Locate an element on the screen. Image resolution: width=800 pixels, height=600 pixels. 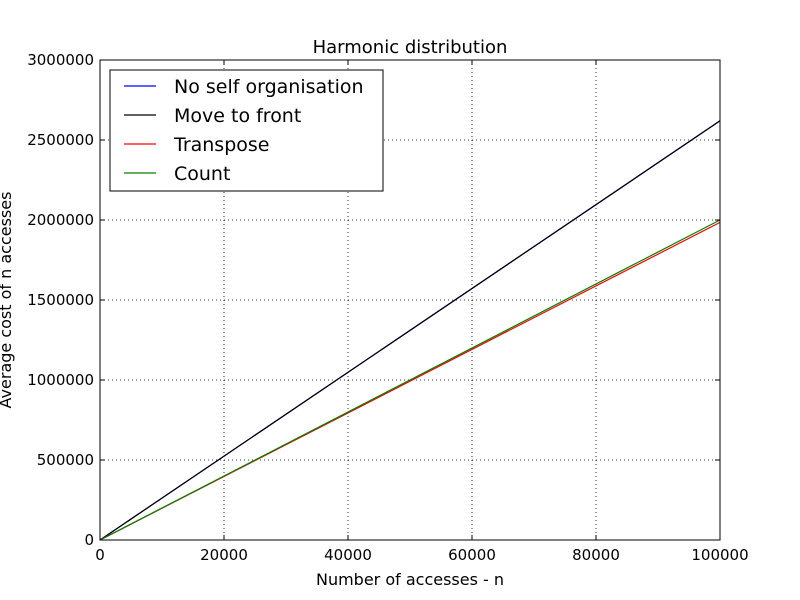
y-tick-label: 2500000 is located at coordinates (60, 140).